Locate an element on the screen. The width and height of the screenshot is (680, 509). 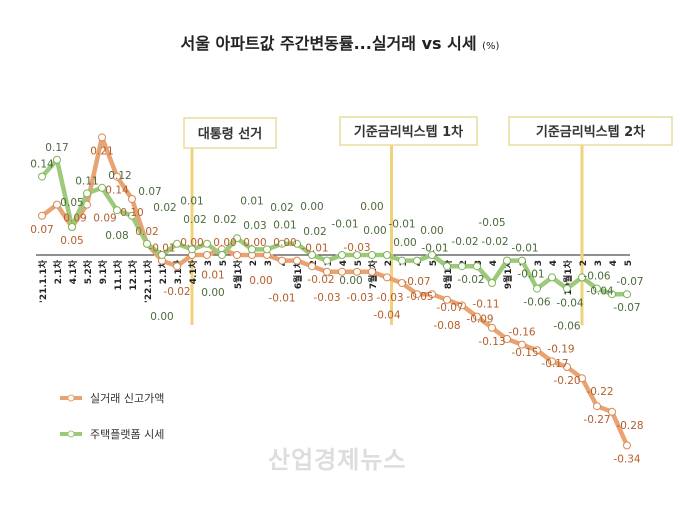
legend-label: 실거래 신고가액 is located at coordinates (127, 398).